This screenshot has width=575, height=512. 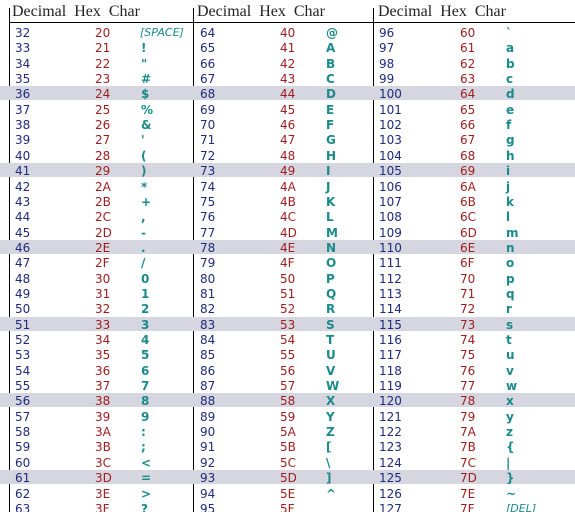 What do you see at coordinates (146, 125) in the screenshot?
I see `char-value: &` at bounding box center [146, 125].